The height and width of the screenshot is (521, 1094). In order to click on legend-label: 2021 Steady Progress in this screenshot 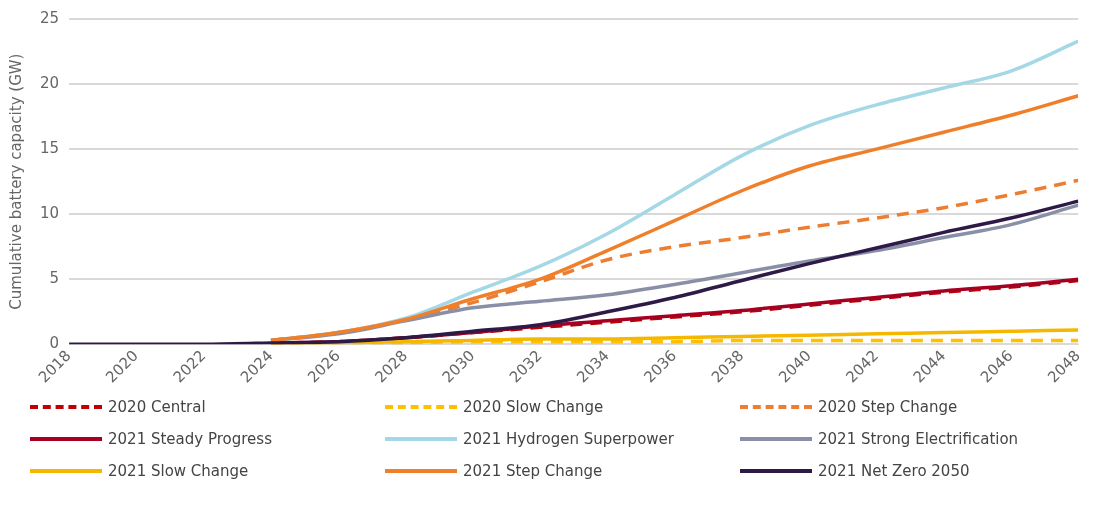, I will do `click(190, 439)`.